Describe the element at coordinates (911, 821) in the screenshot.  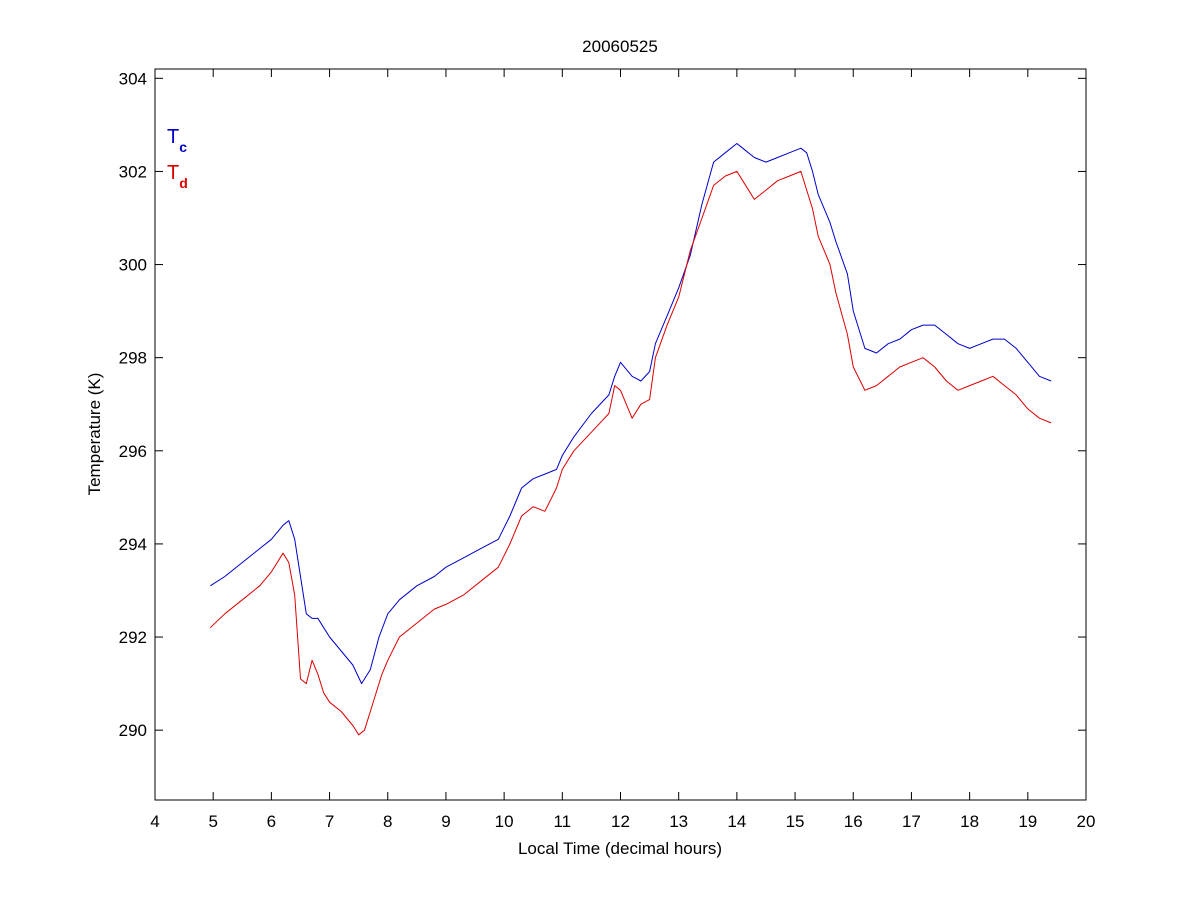
I see `x-tick-label: 17` at that location.